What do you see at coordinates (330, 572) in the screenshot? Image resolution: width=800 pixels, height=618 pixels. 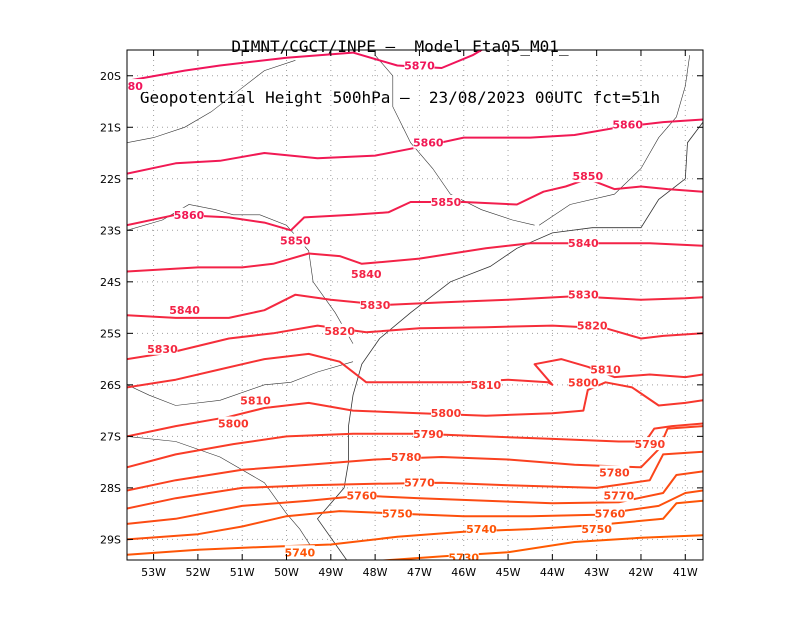 I see `lon-tick-label: 49W` at bounding box center [330, 572].